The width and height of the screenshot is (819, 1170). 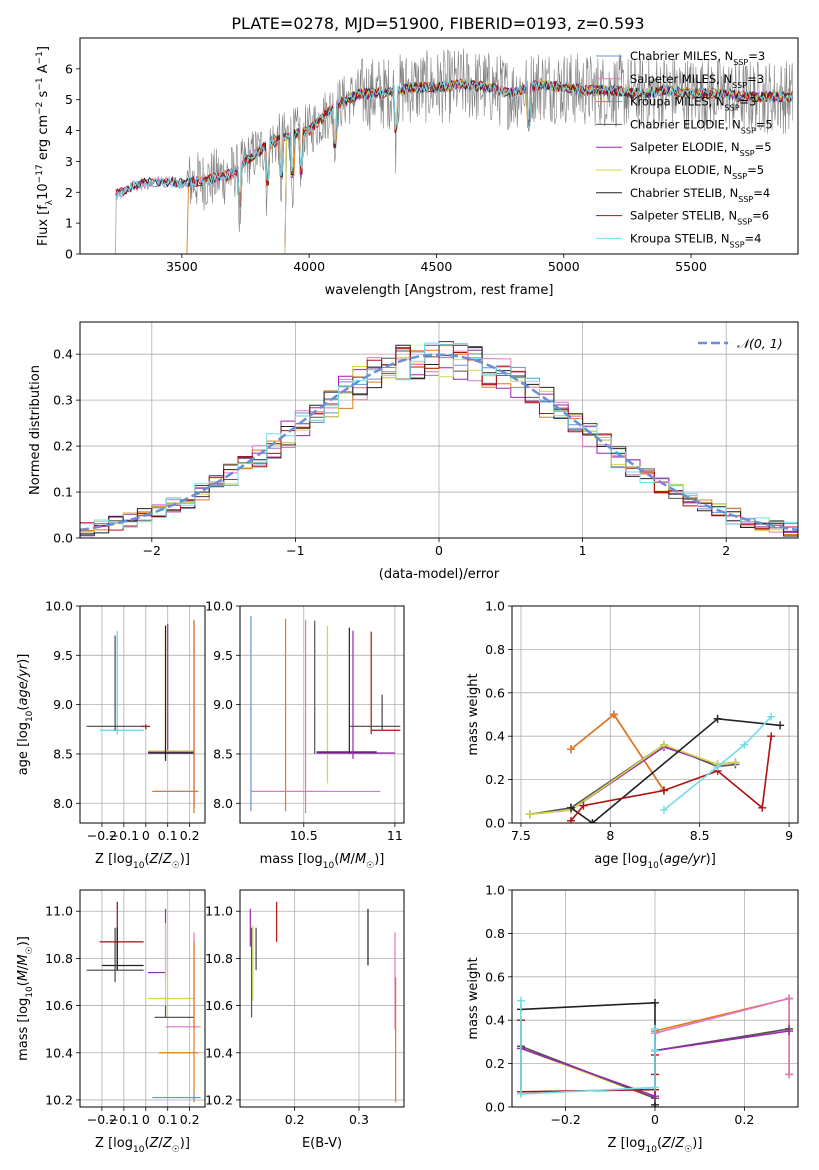 I want to click on plot-area-age_vs_Z, so click(x=142, y=716).